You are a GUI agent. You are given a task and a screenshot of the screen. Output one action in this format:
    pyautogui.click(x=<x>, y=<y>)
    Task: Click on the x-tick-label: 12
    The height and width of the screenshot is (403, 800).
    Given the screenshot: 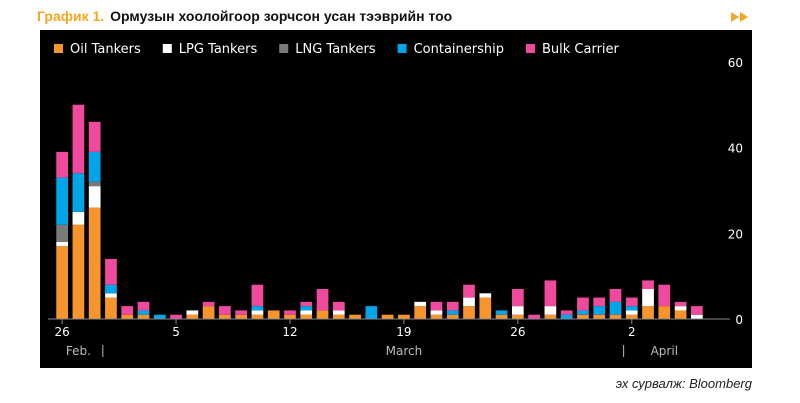 What is the action you would take?
    pyautogui.click(x=289, y=332)
    